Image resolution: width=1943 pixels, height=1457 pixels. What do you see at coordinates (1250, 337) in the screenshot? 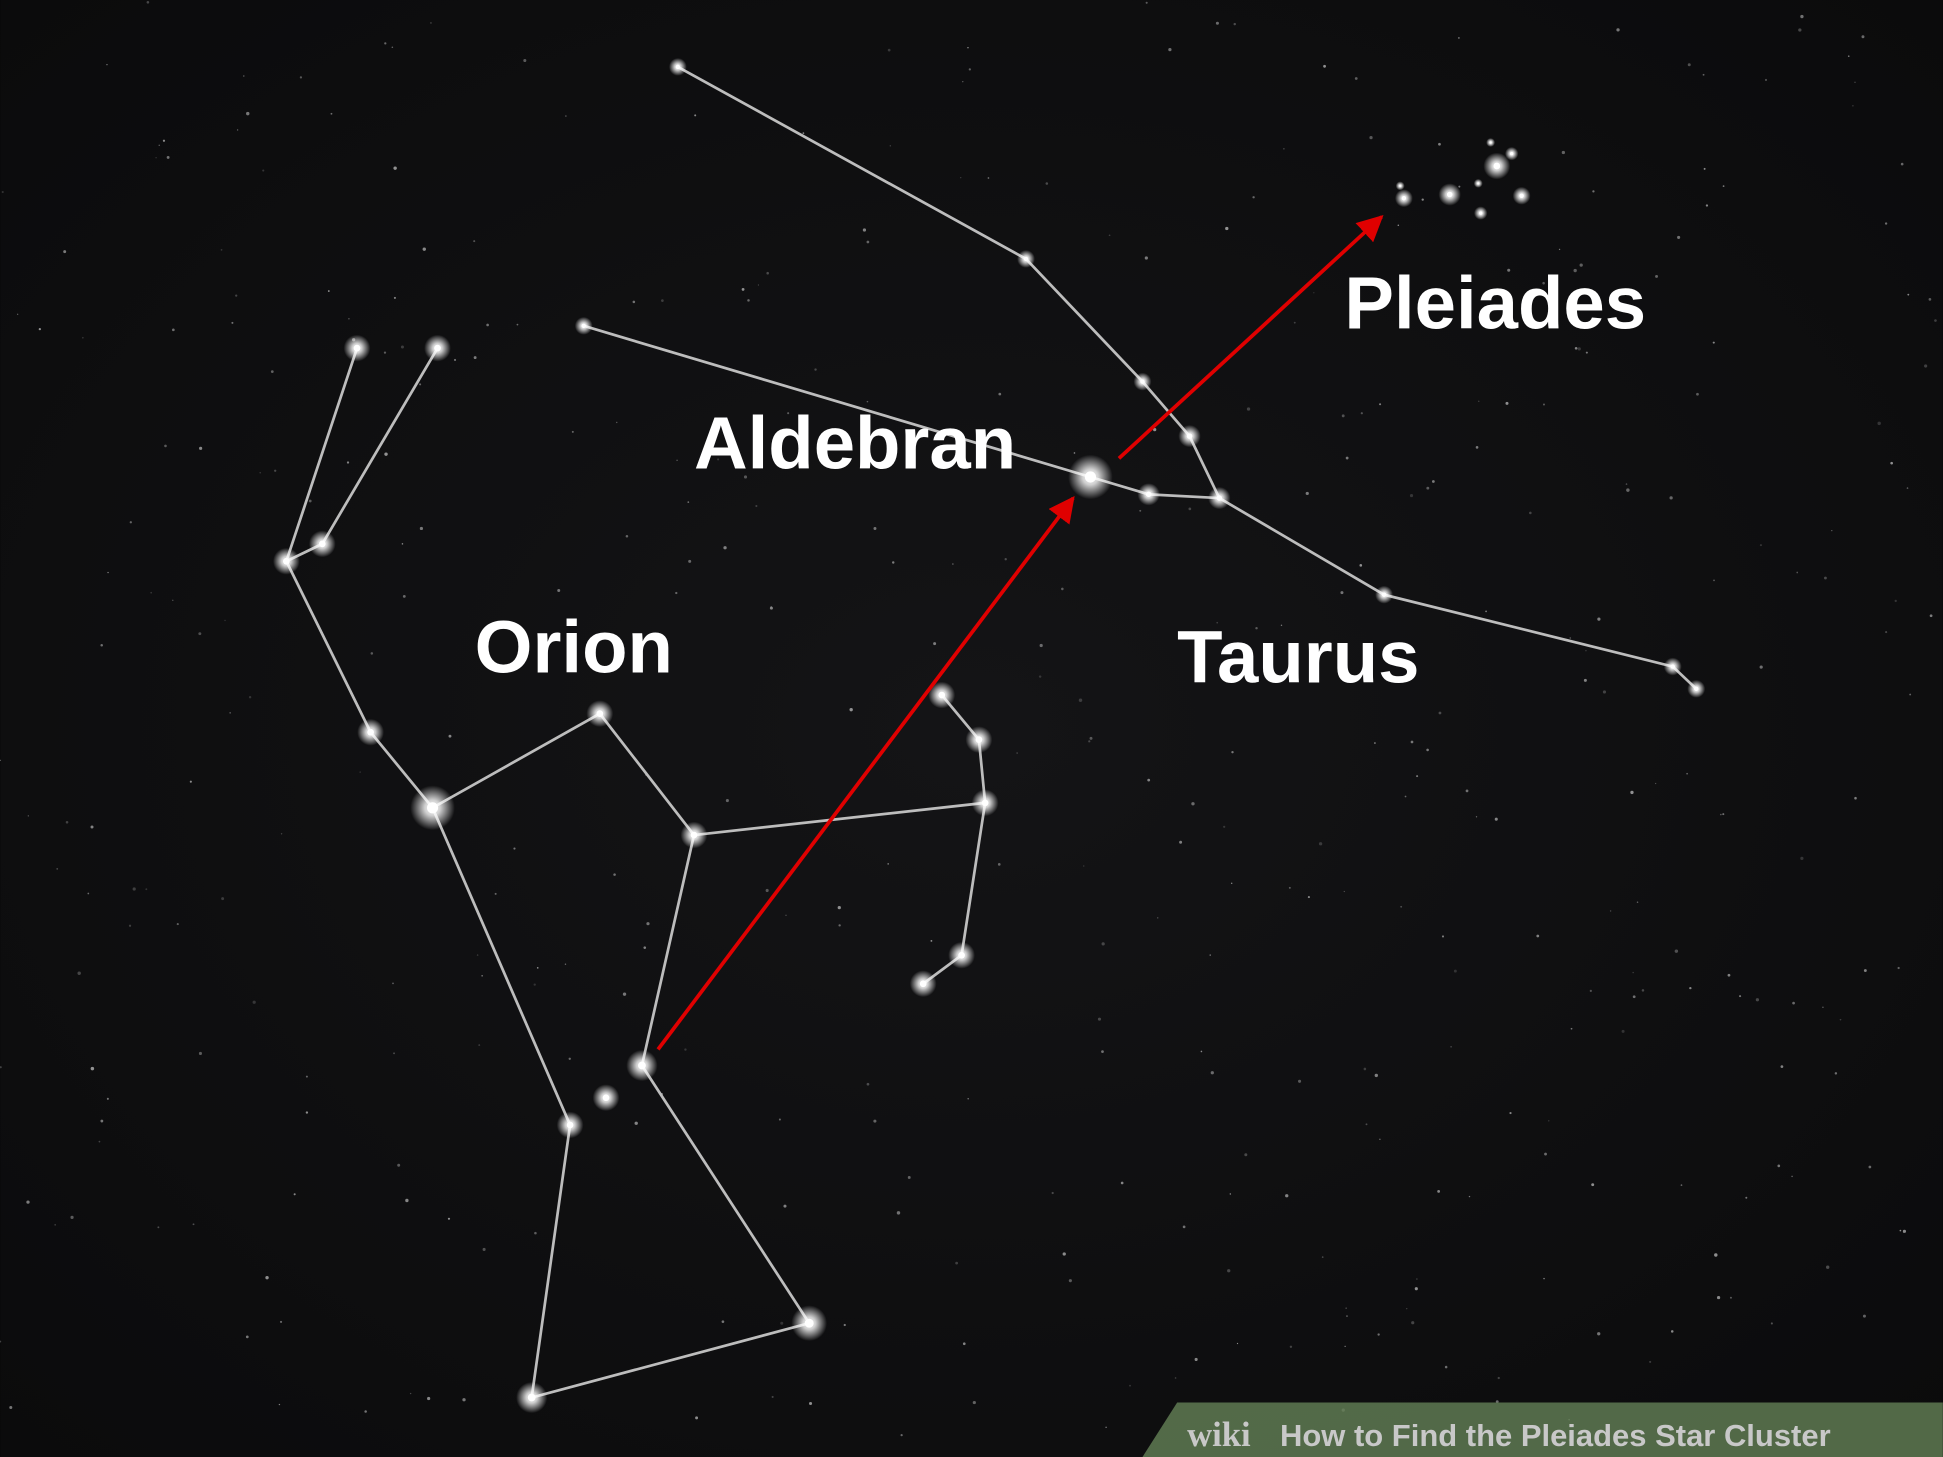
I see `arrow` at bounding box center [1250, 337].